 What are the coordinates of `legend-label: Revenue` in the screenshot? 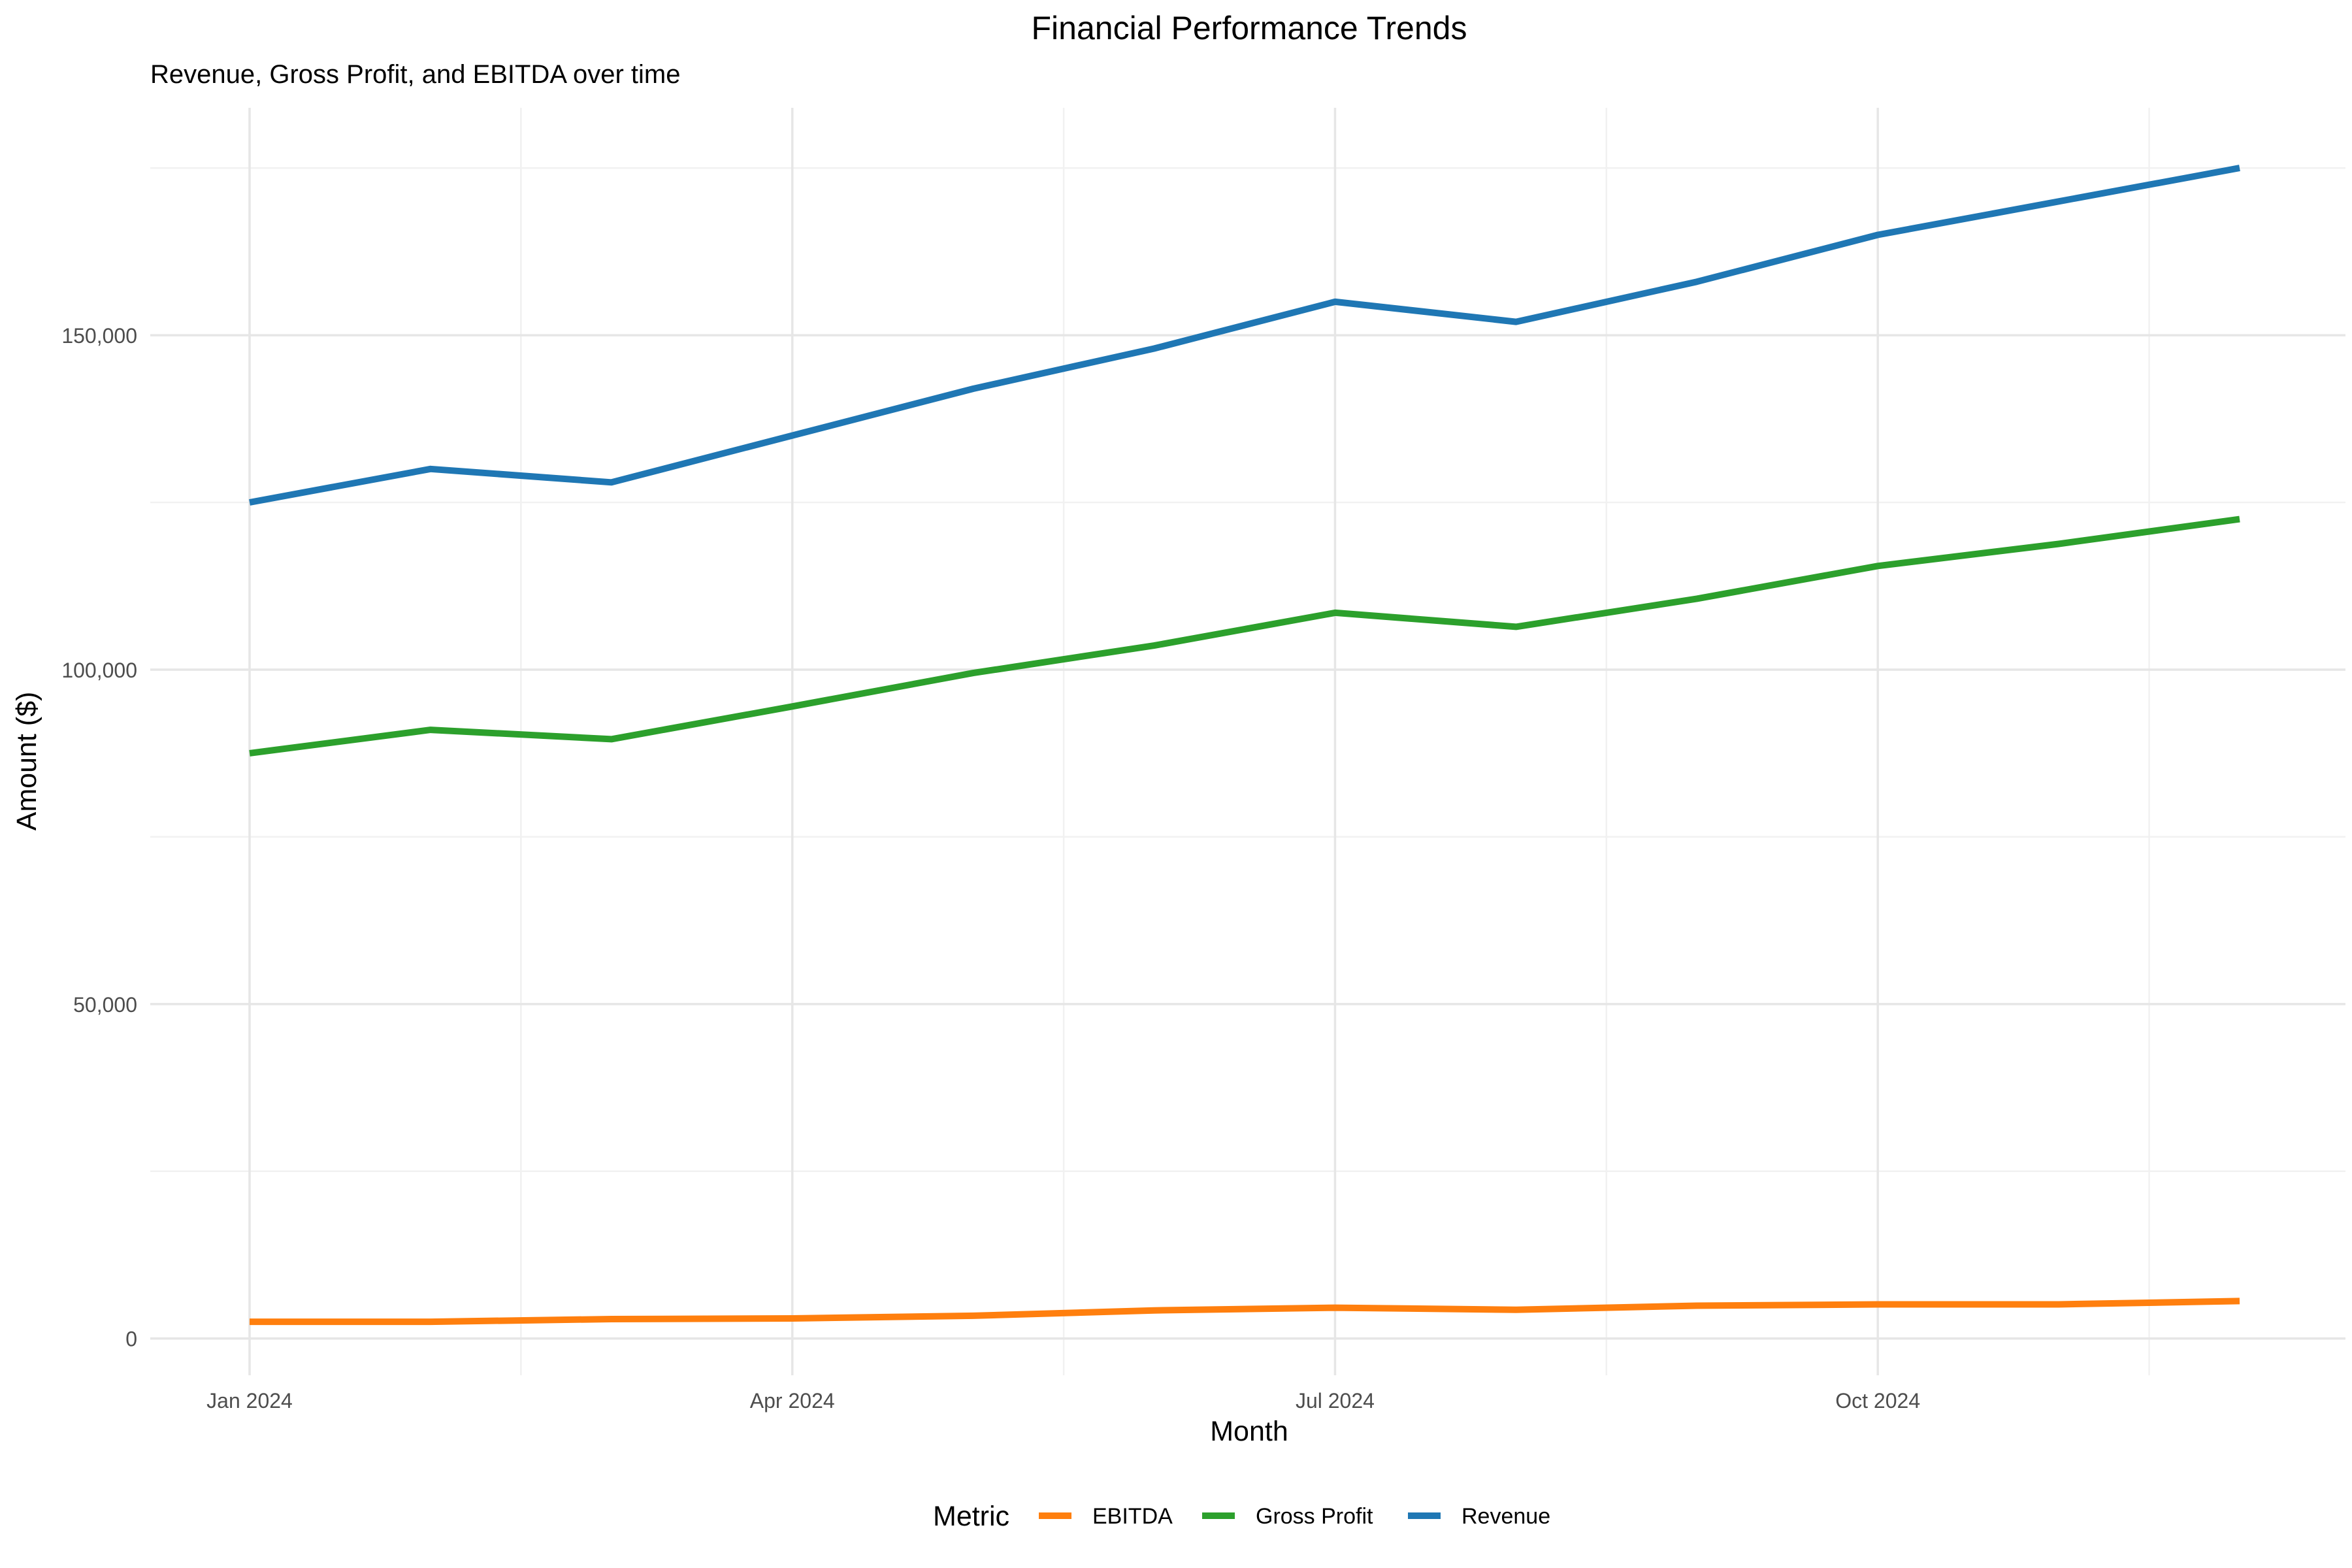 It's located at (1506, 1516).